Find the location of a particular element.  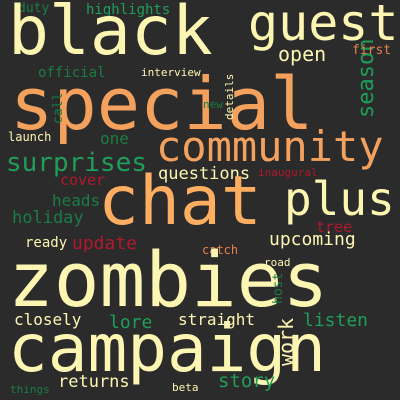

word-details: details is located at coordinates (229, 96).